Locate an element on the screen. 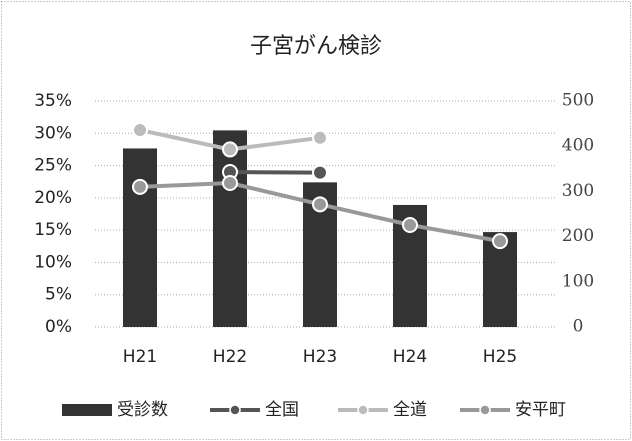 The height and width of the screenshot is (441, 632). legend-label: 安平町 is located at coordinates (540, 410).